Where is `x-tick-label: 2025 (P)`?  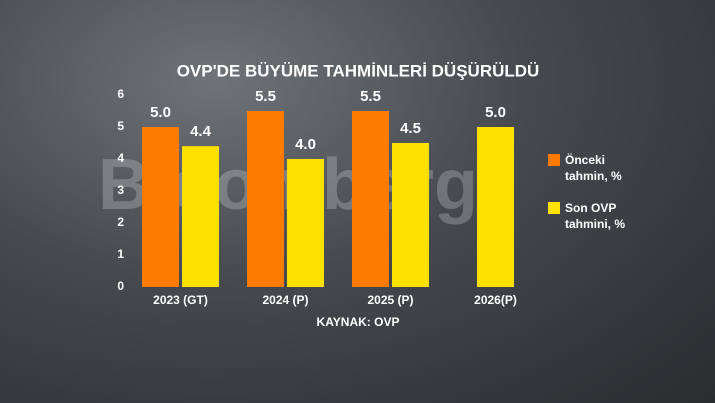 x-tick-label: 2025 (P) is located at coordinates (390, 300).